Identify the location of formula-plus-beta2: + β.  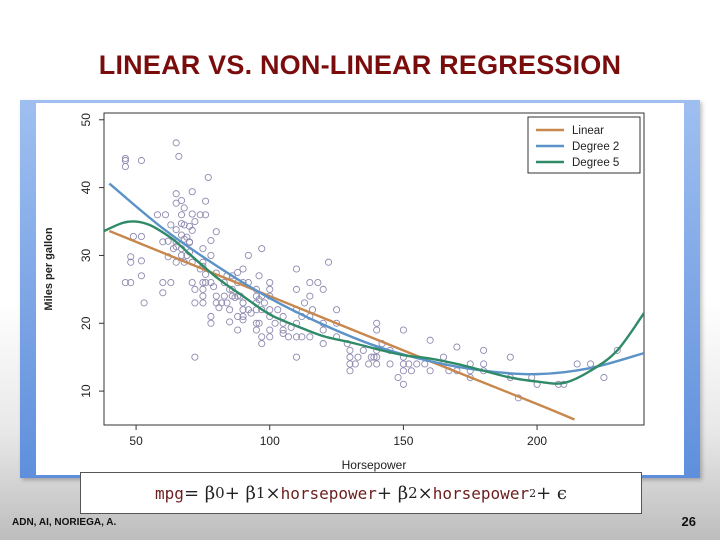
(392, 493).